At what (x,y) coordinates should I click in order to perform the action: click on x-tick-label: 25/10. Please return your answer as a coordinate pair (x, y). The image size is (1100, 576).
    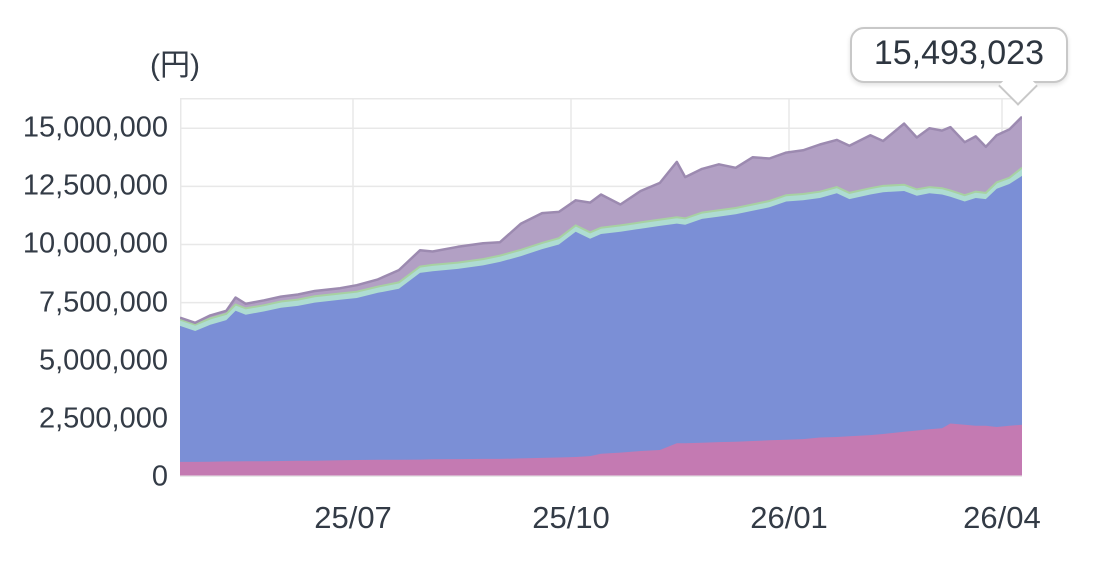
    Looking at the image, I should click on (571, 517).